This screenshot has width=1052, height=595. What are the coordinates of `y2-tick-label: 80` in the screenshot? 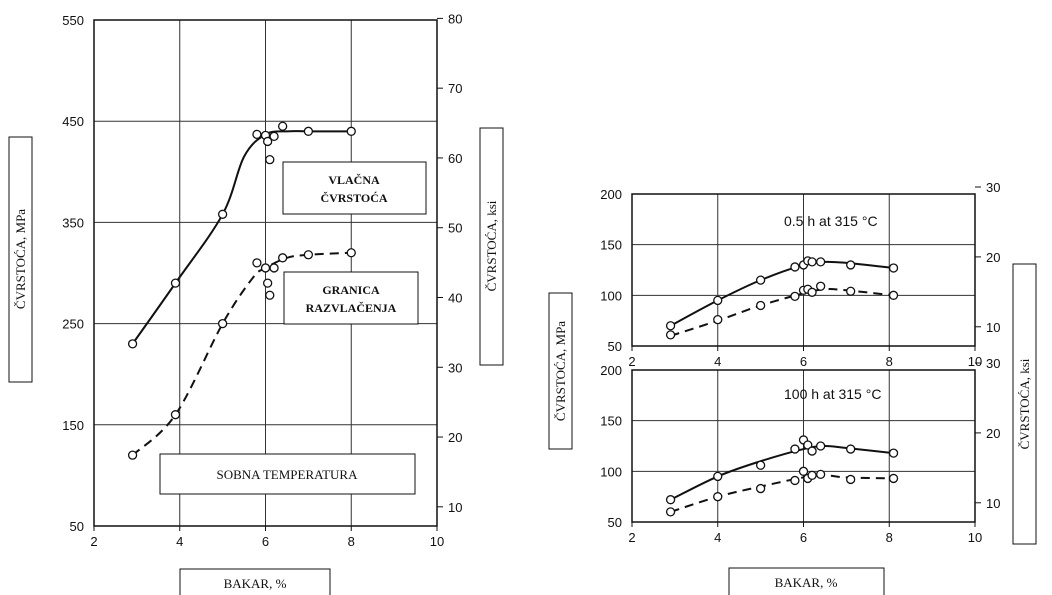 It's located at (455, 18).